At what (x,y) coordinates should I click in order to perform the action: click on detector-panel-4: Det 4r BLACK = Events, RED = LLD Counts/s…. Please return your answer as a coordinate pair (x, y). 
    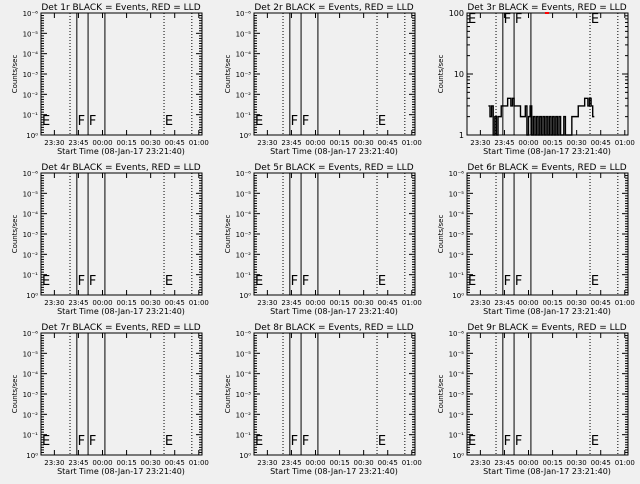
    Looking at the image, I should click on (106, 240).